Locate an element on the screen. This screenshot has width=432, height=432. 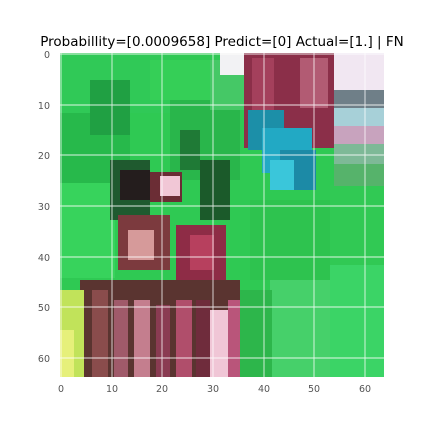
x-tick-label: 50 is located at coordinates (314, 389).